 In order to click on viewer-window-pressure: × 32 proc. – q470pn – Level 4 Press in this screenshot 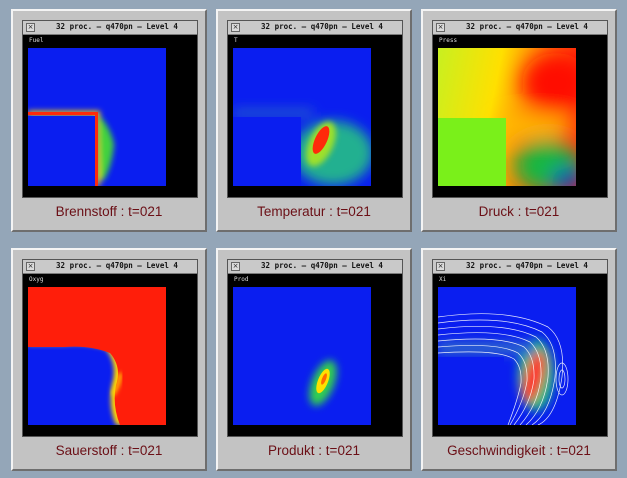, I will do `click(520, 109)`.